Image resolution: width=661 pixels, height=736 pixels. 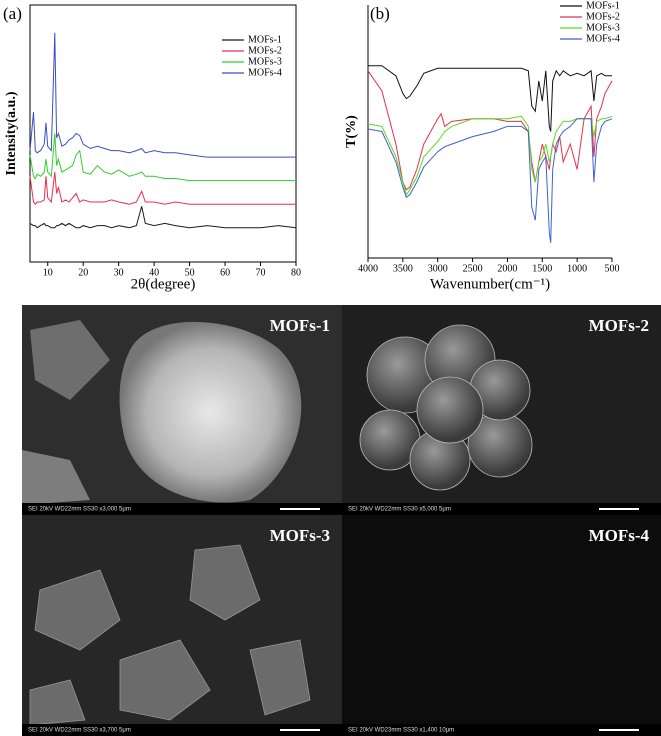 What do you see at coordinates (163, 284) in the screenshot?
I see `x-axis-label: 2θ(degree)` at bounding box center [163, 284].